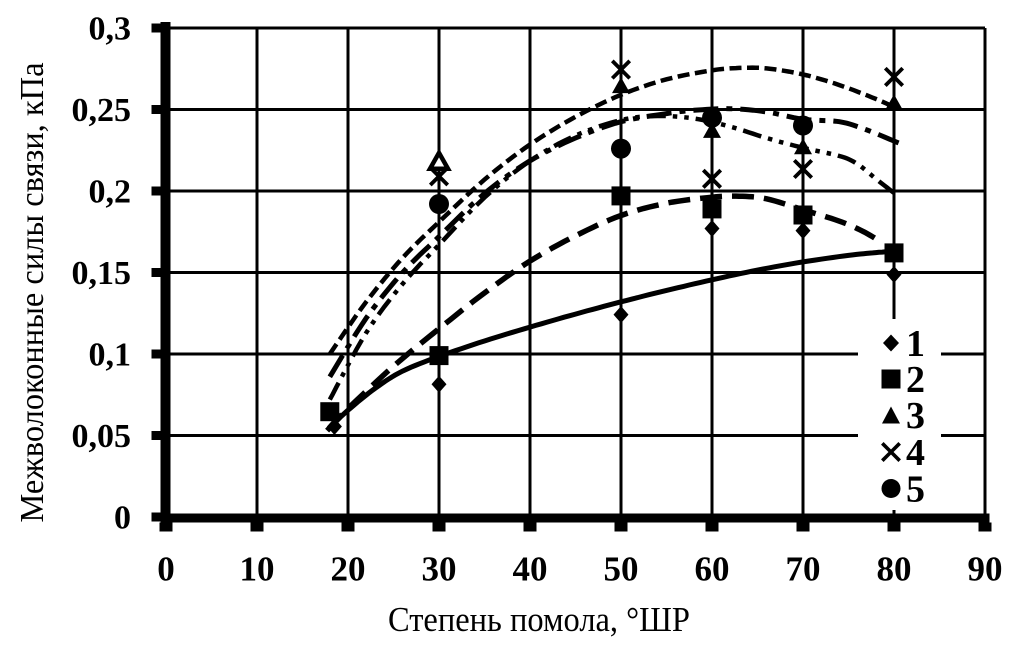 The width and height of the screenshot is (1024, 649). What do you see at coordinates (539, 619) in the screenshot?
I see `svg-text: Степень помола, °ШР` at bounding box center [539, 619].